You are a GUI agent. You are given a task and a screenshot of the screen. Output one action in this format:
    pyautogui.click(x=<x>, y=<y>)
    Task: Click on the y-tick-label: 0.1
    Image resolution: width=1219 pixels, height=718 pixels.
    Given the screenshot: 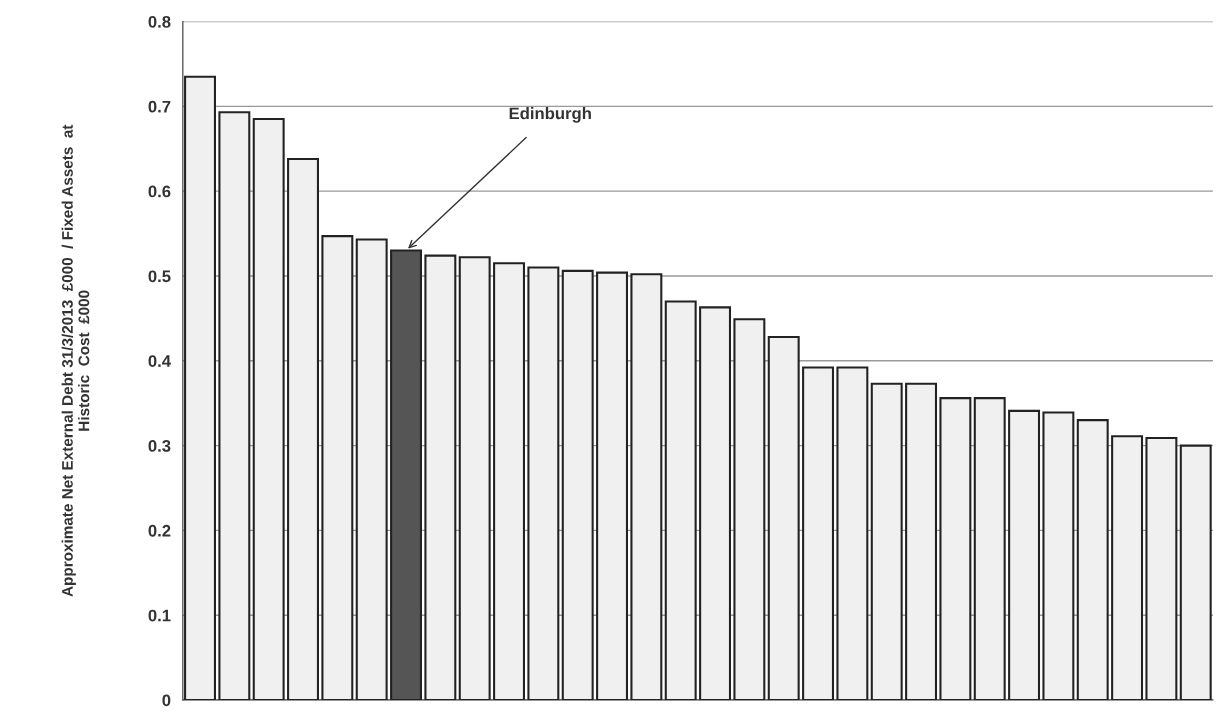 What is the action you would take?
    pyautogui.click(x=159, y=615)
    